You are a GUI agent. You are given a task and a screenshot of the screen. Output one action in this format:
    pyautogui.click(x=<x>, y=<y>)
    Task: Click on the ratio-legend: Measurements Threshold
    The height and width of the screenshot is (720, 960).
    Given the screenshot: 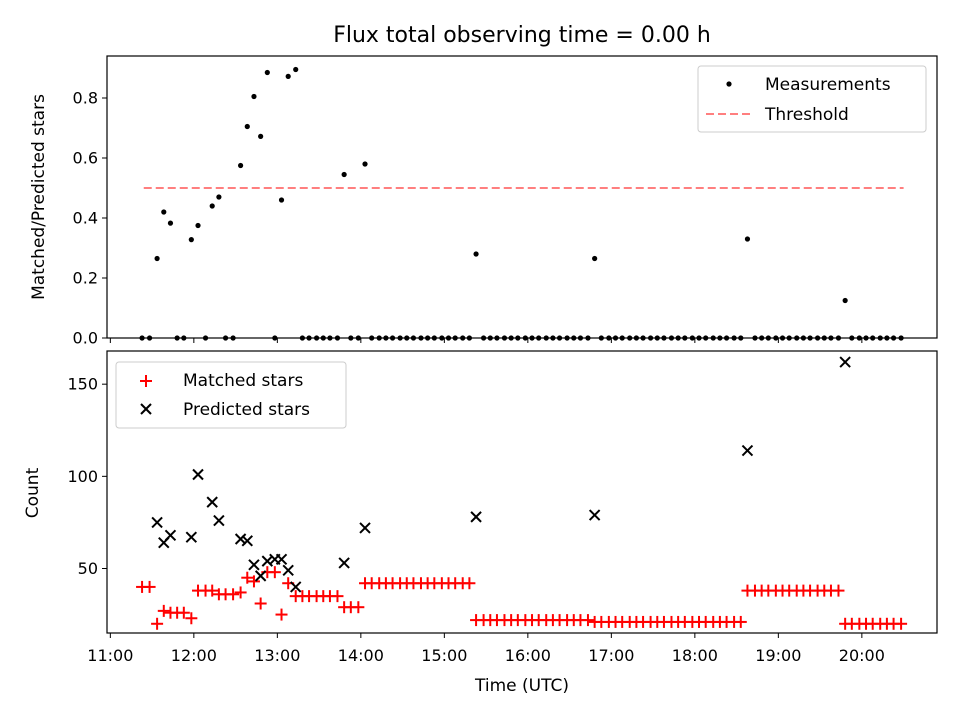 What is the action you would take?
    pyautogui.click(x=812, y=99)
    